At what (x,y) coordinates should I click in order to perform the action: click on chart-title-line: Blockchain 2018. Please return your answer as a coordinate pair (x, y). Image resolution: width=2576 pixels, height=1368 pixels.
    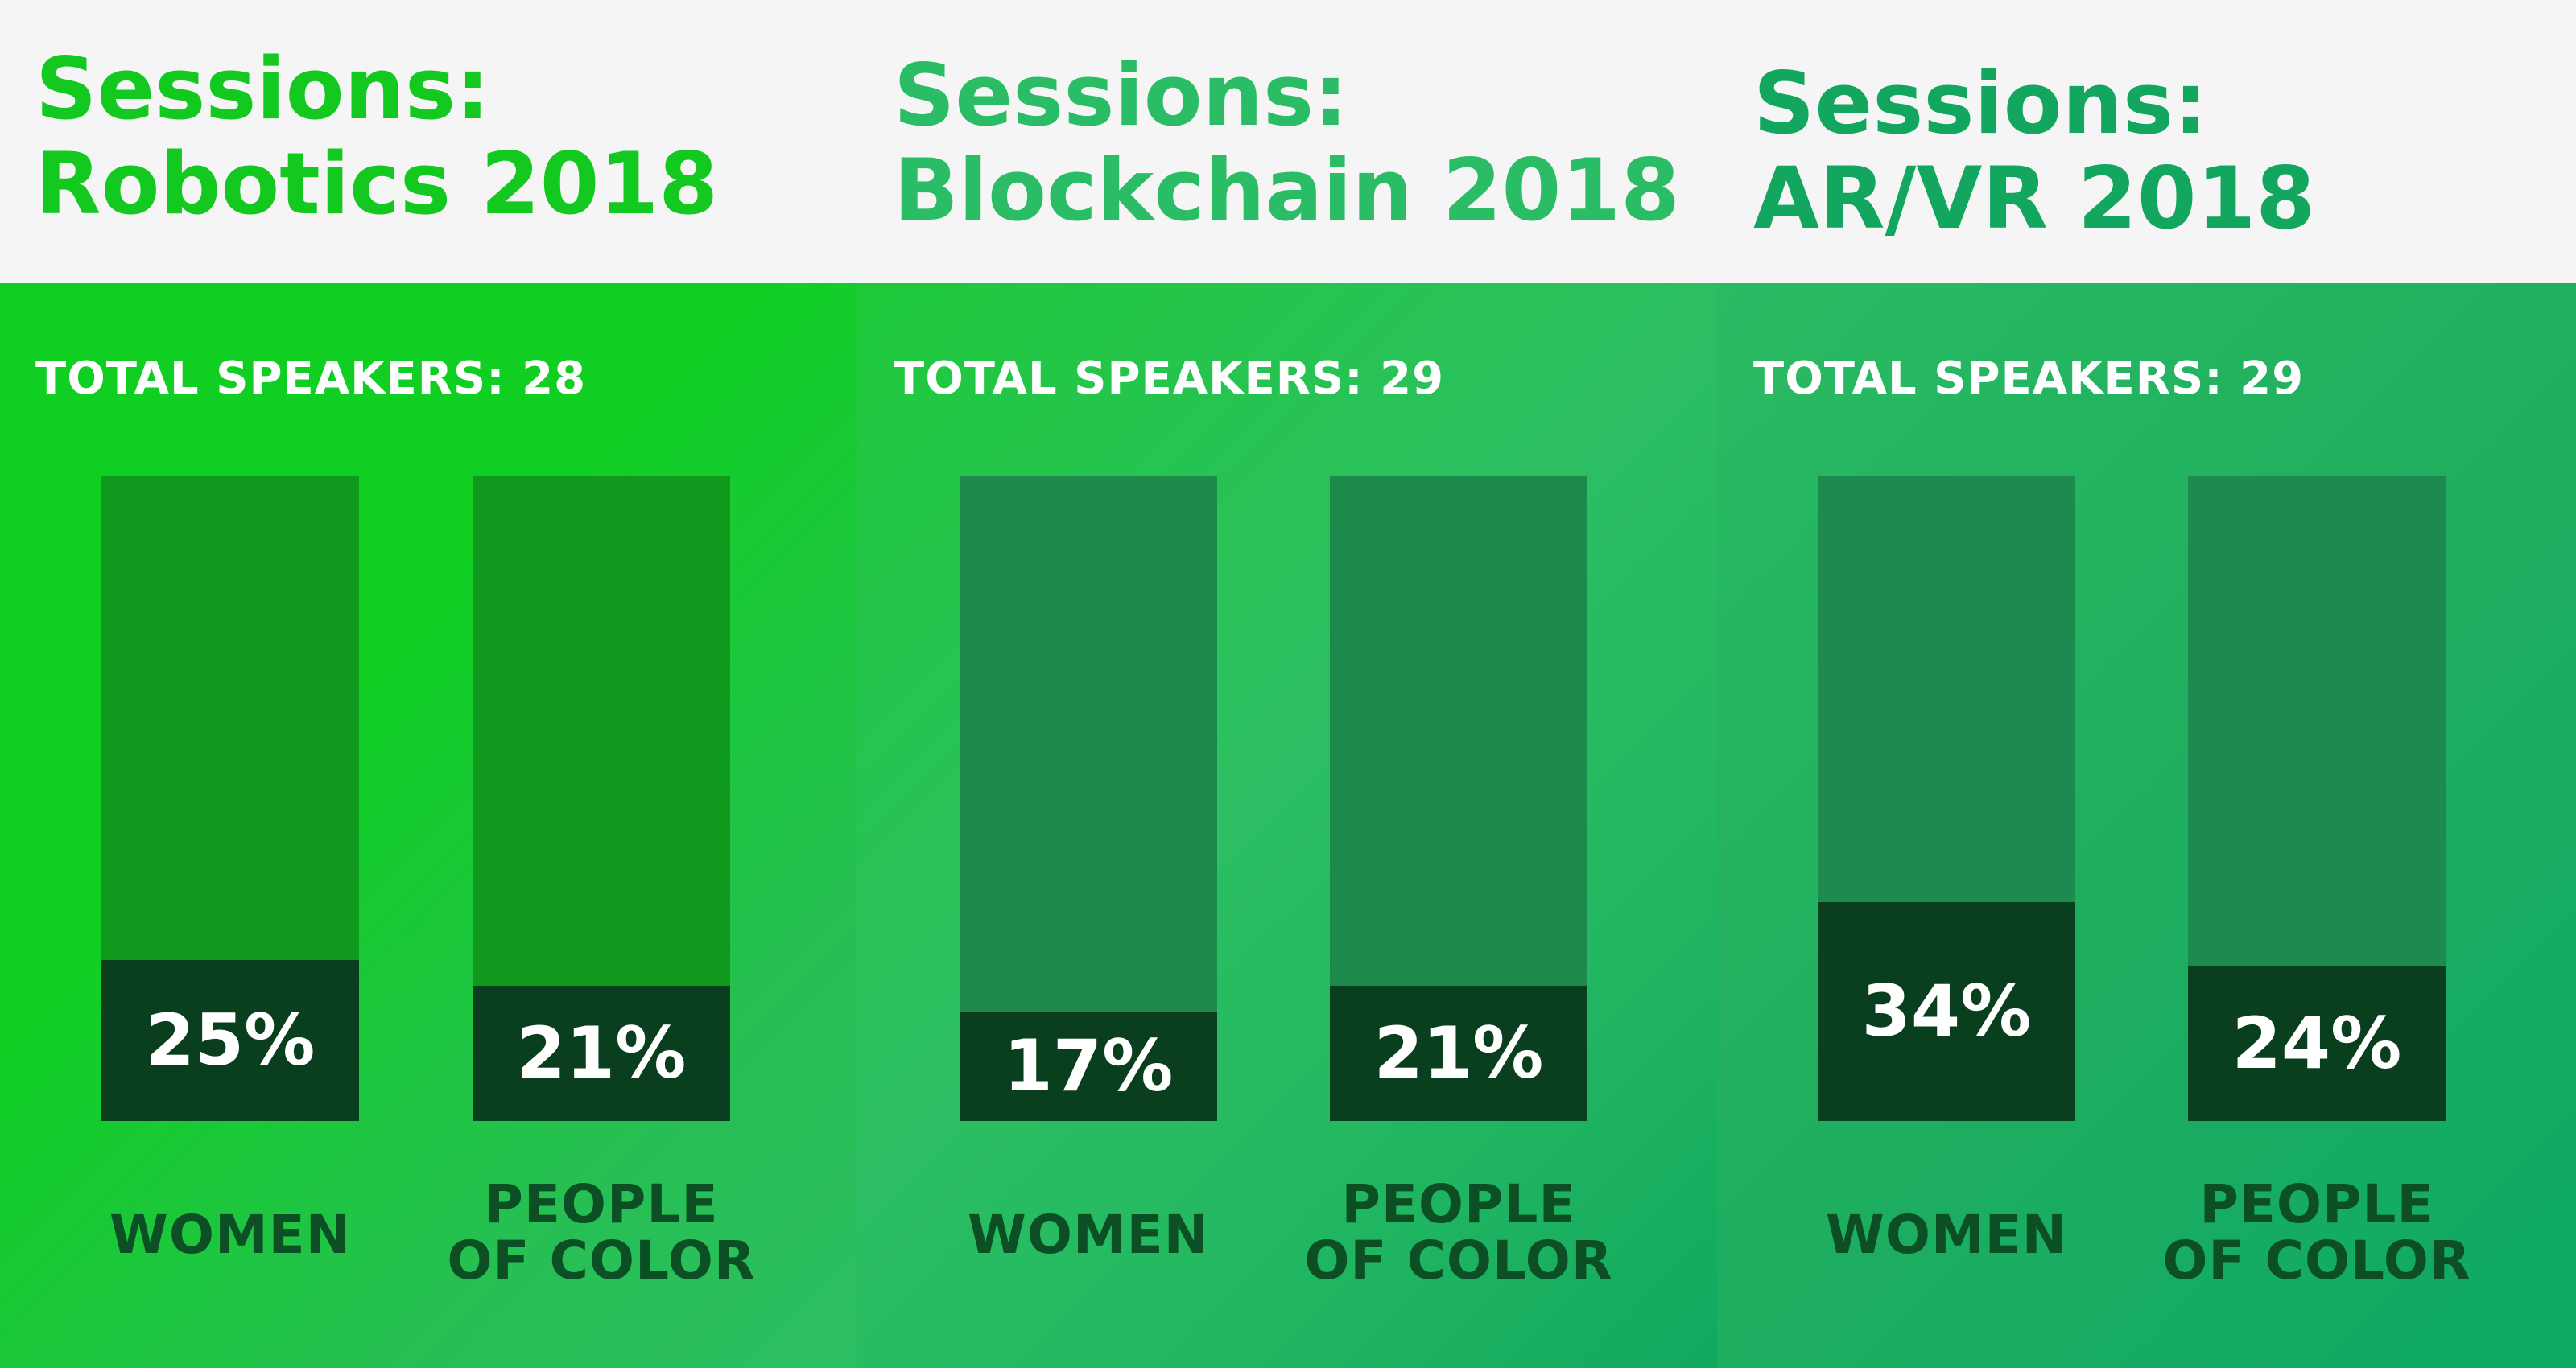
    Looking at the image, I should click on (1287, 190).